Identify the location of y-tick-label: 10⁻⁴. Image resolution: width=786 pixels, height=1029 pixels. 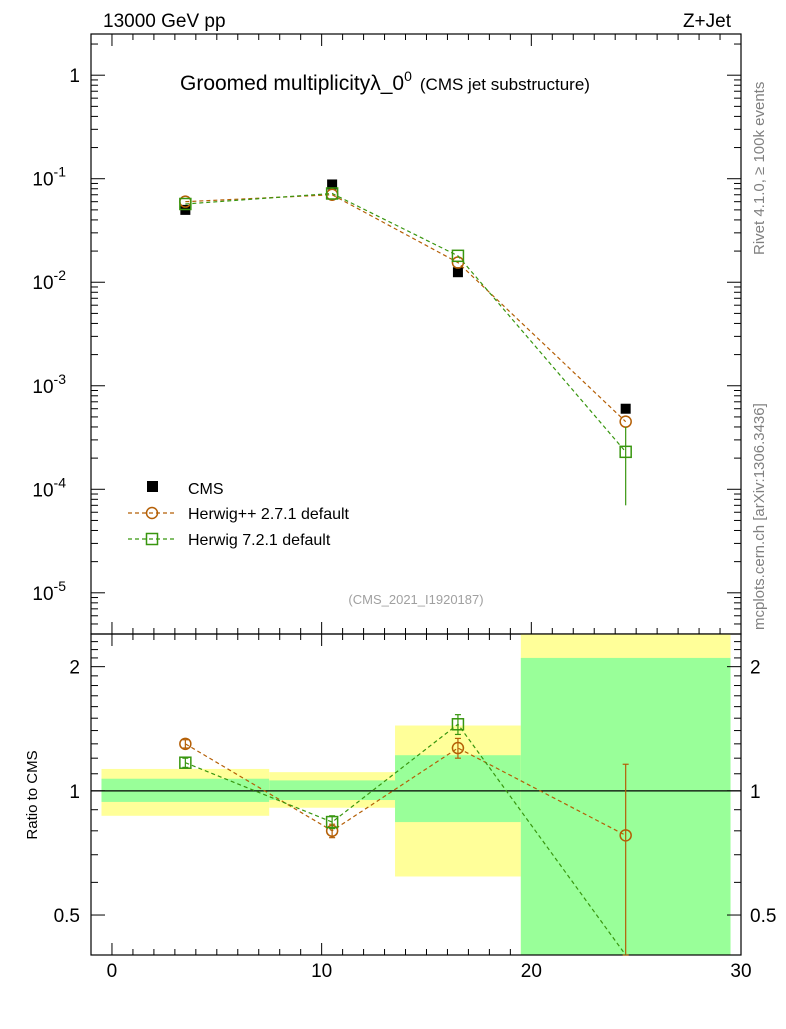
(49, 487).